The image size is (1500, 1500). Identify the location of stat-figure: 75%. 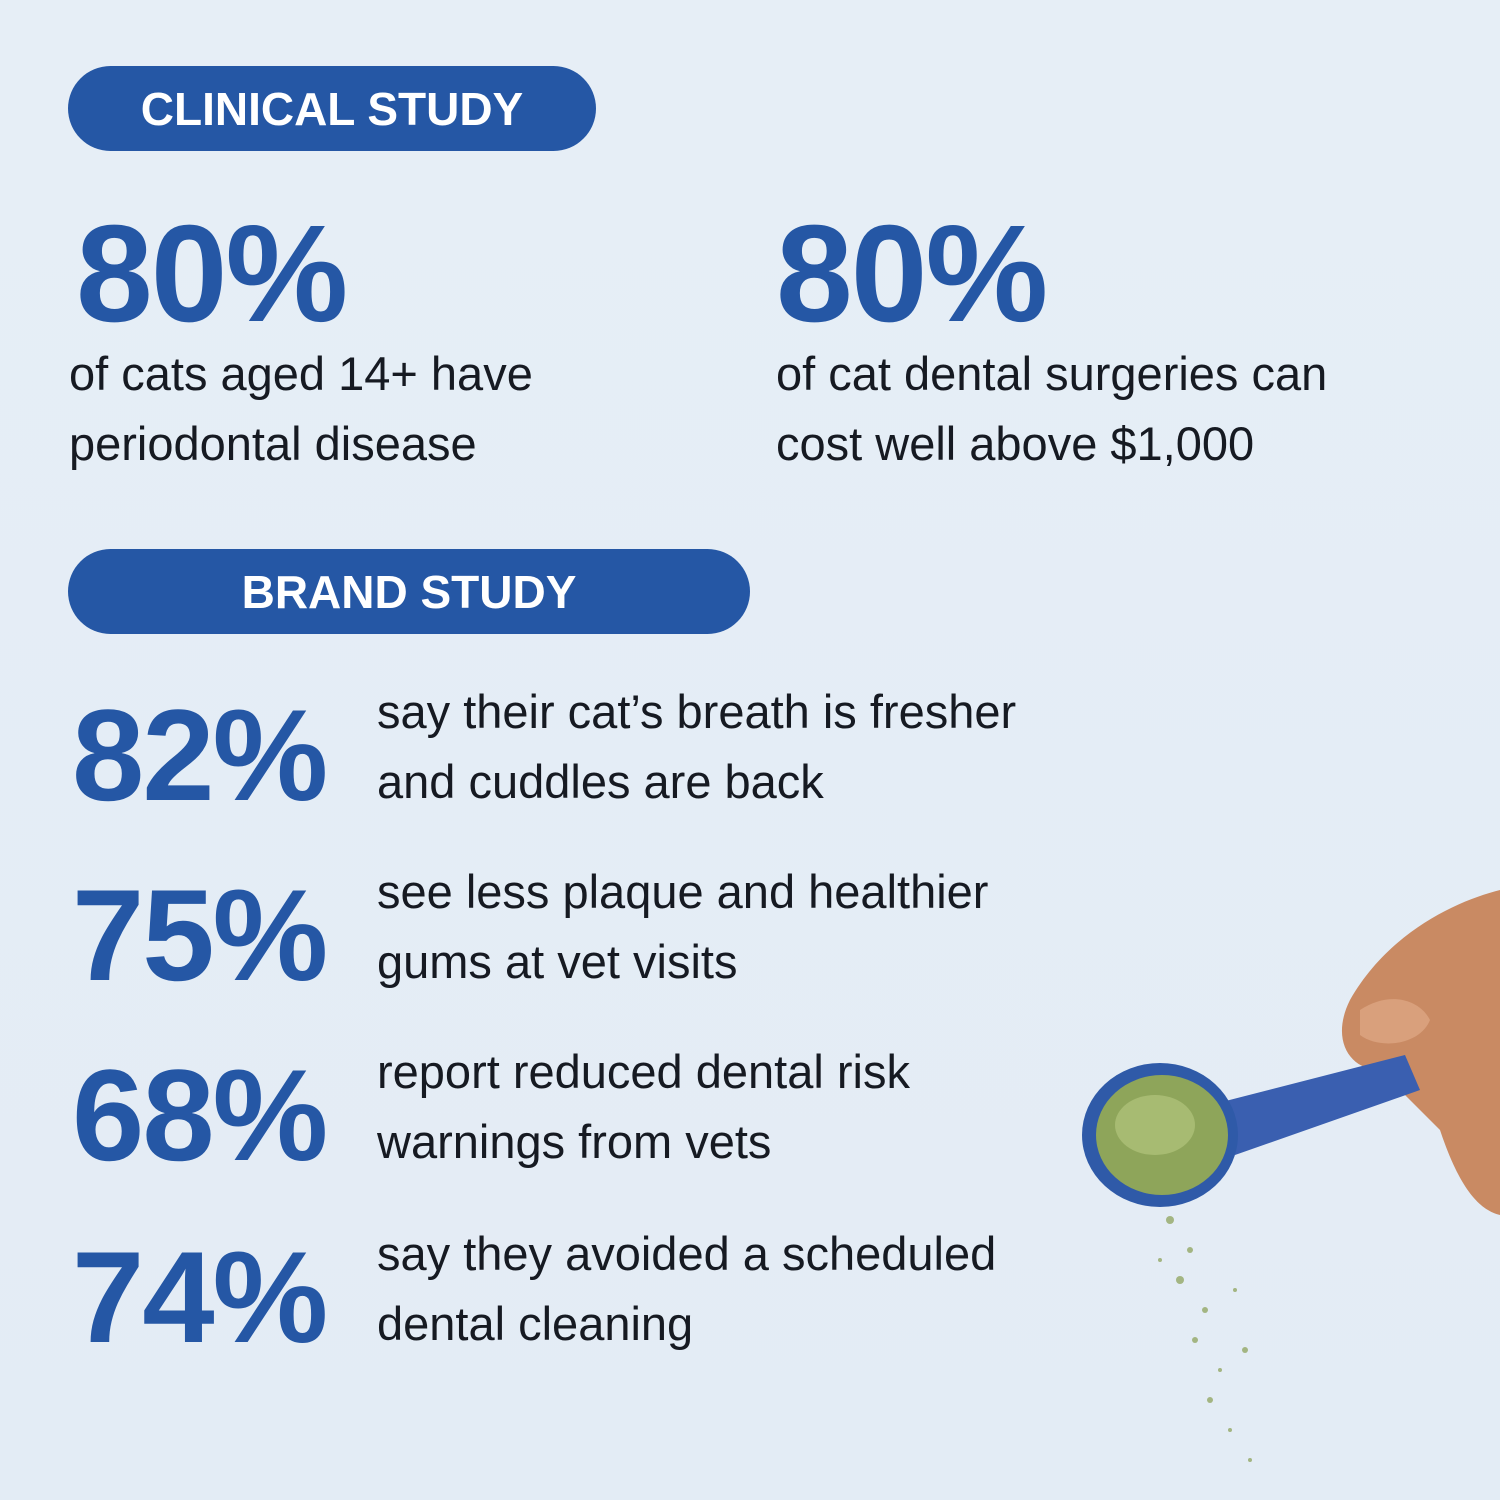
(200, 935).